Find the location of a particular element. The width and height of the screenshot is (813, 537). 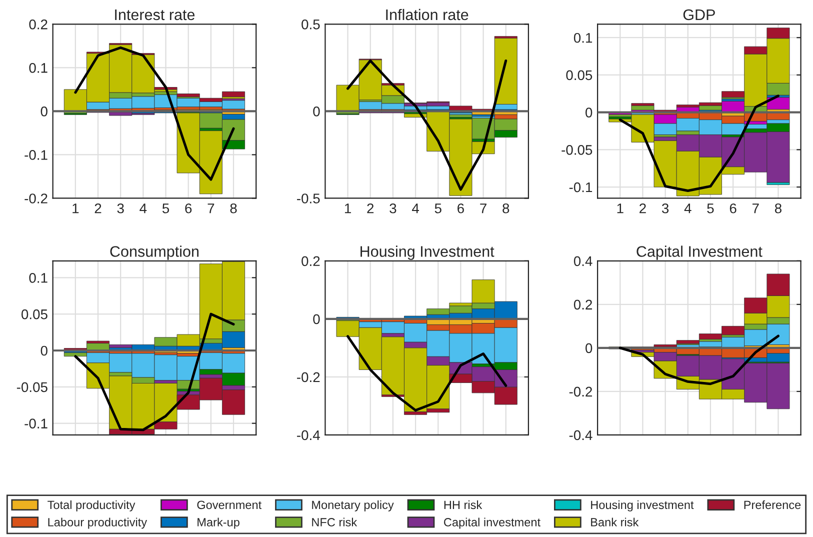

legend-label: Capital investment is located at coordinates (492, 523).